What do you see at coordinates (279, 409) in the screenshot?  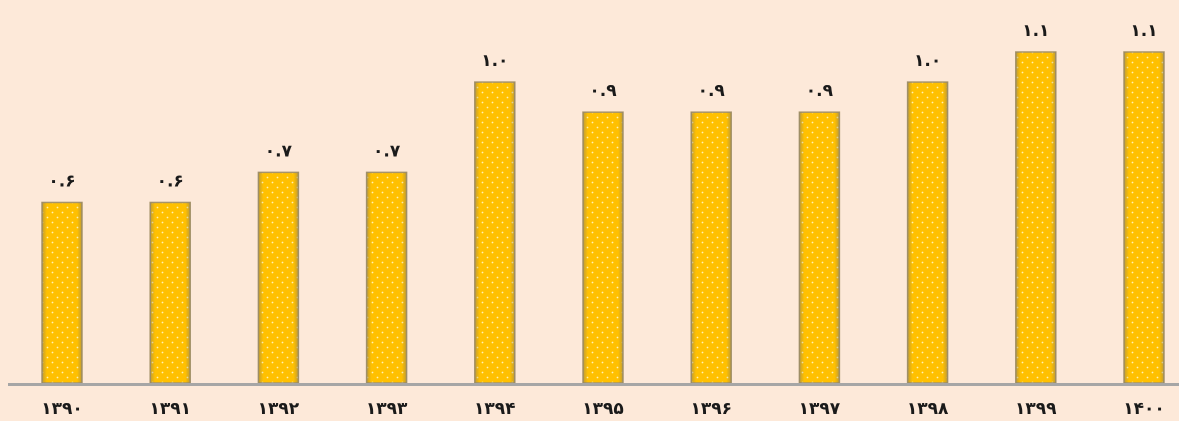 I see `x-tick-label: ۱۳۹۲` at bounding box center [279, 409].